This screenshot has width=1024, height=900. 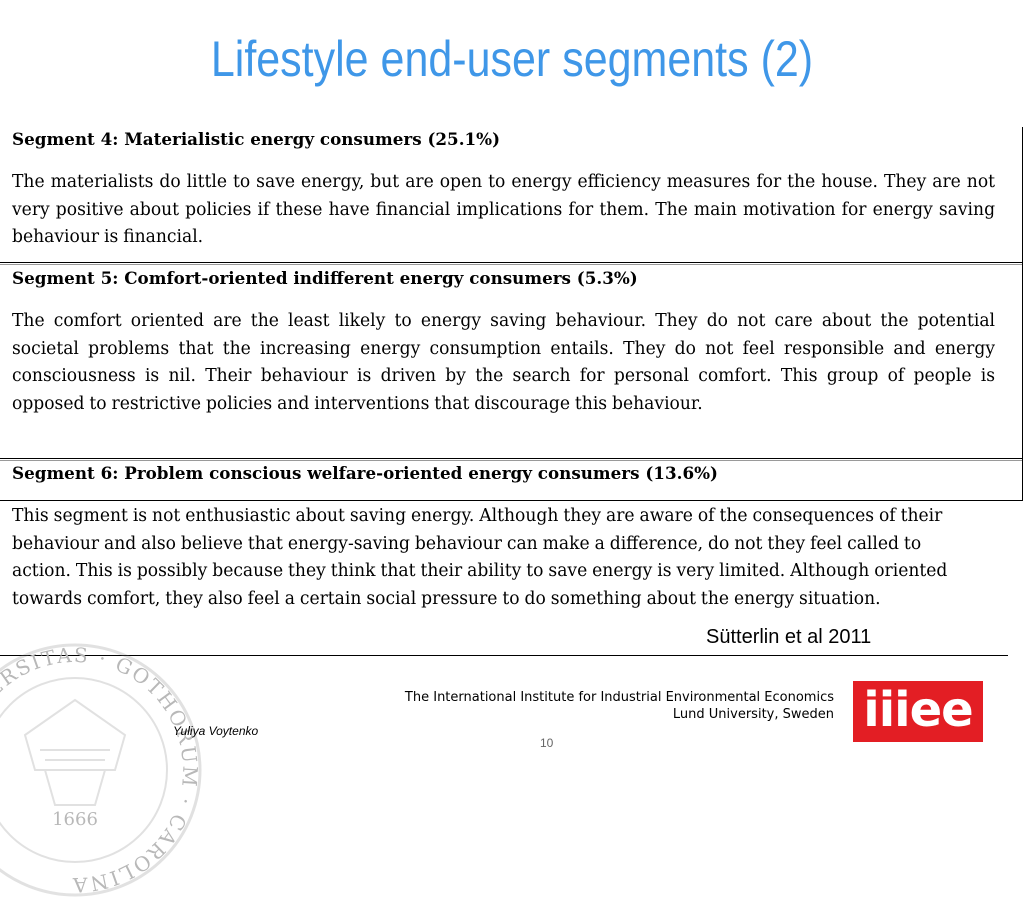 I want to click on university-seal-icon: UNIVERSITAS · GOTHORUM · CAROLINA 1666, so click(x=101, y=770).